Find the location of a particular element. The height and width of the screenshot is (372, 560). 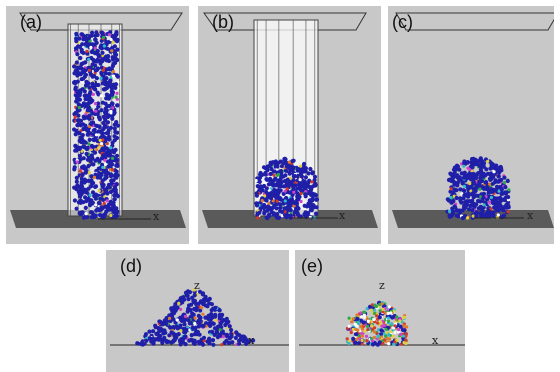

panel-e: (e) z x is located at coordinates (380, 311).